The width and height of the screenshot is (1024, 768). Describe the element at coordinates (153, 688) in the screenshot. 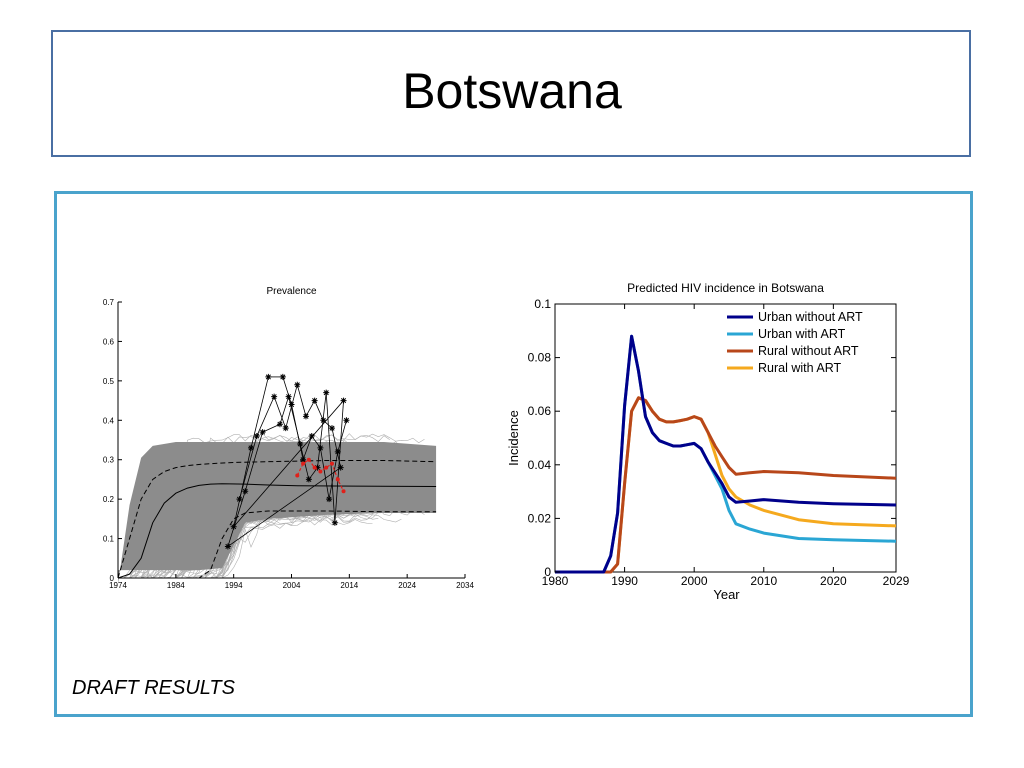

I see `draft-label: DRAFT RESULTS` at that location.